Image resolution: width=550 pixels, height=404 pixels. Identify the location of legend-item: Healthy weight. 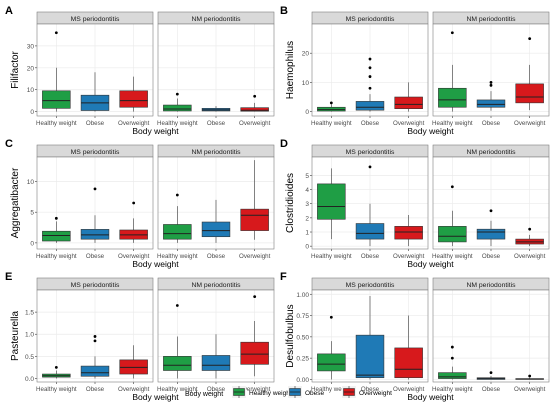
(262, 392).